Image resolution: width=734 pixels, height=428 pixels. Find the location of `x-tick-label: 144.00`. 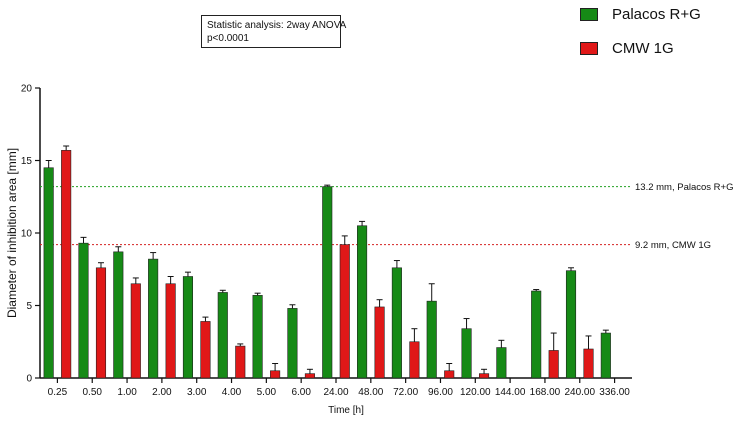

x-tick-label: 144.00 is located at coordinates (510, 392).